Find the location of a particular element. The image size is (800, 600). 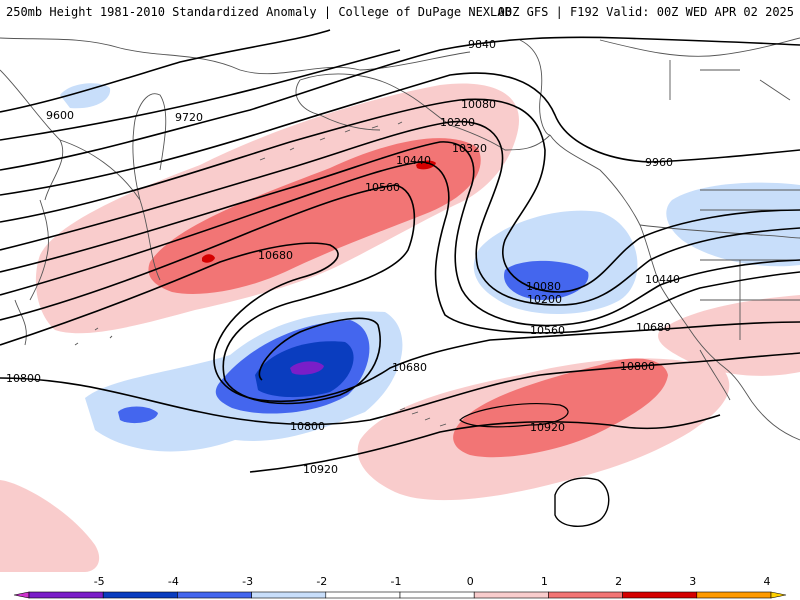

anomaly-fill-pos1 is located at coordinates (50, 526).